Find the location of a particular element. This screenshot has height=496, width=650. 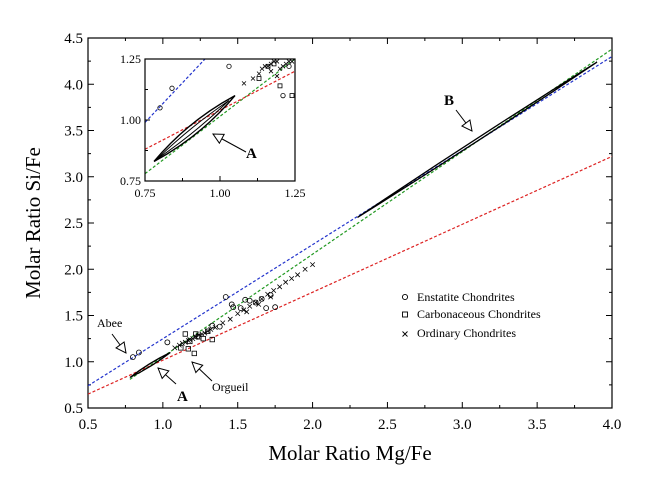

inset-envelope is located at coordinates (194, 128).